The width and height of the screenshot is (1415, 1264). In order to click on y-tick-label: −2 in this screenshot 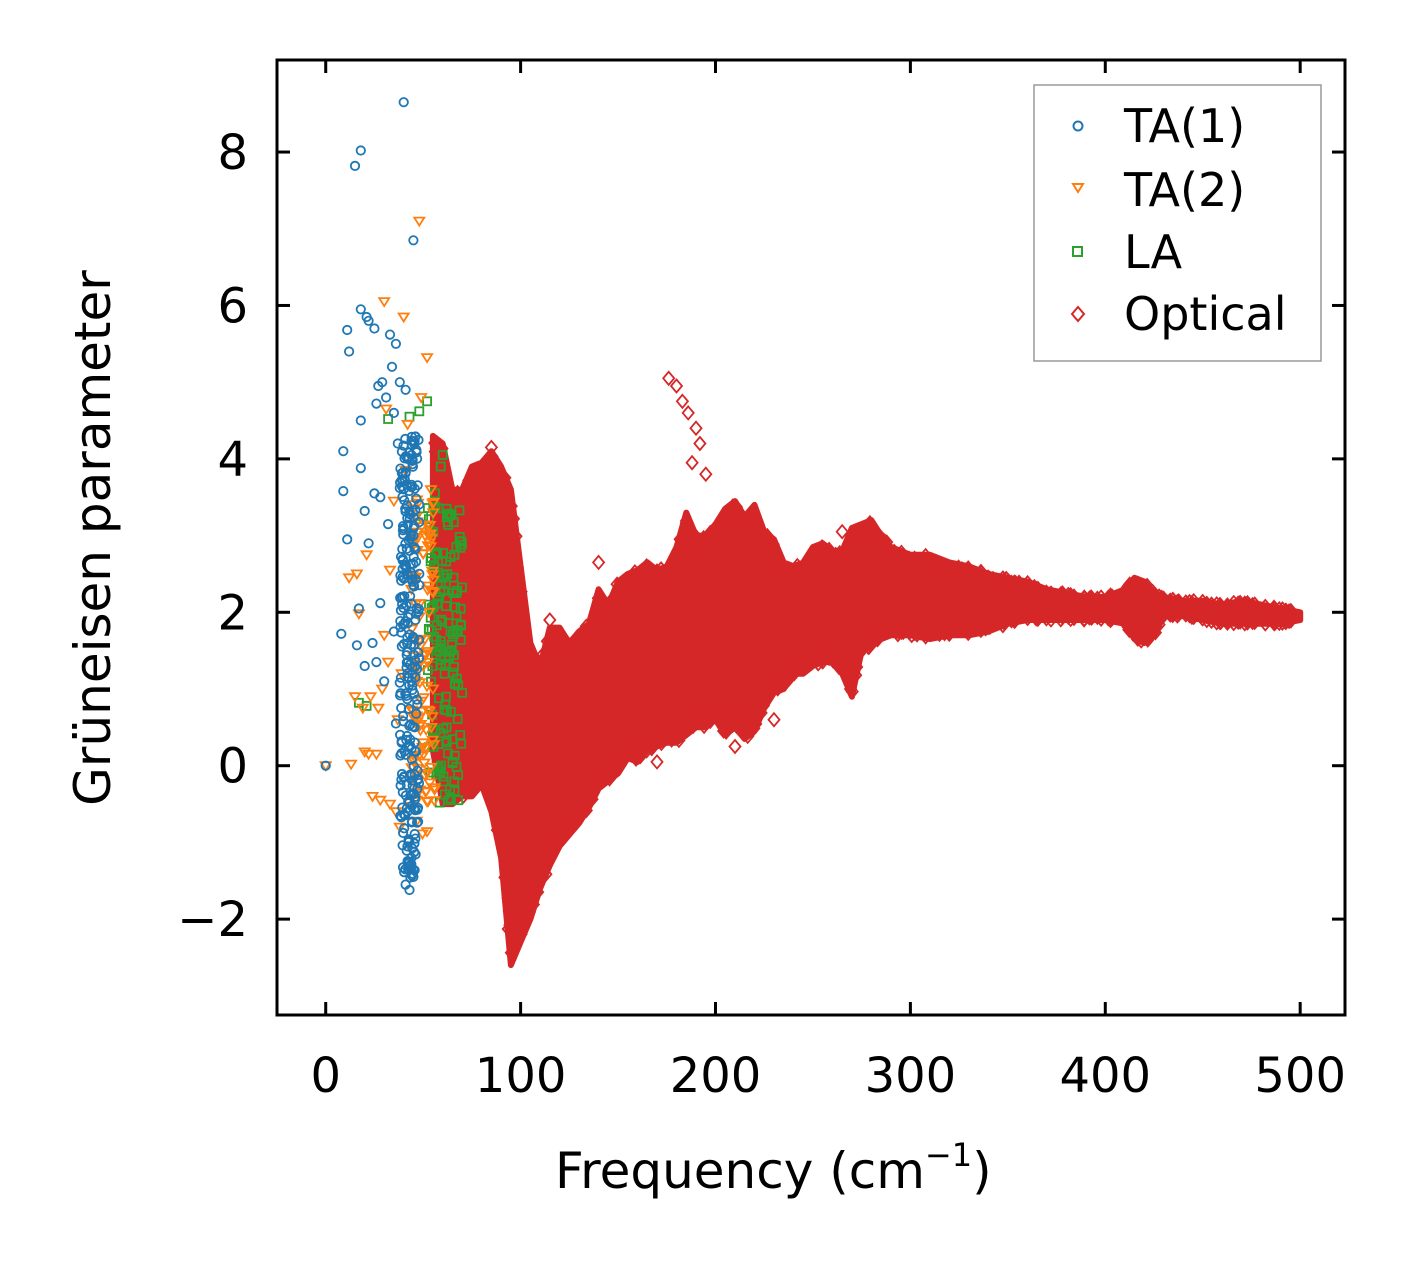, I will do `click(212, 920)`.